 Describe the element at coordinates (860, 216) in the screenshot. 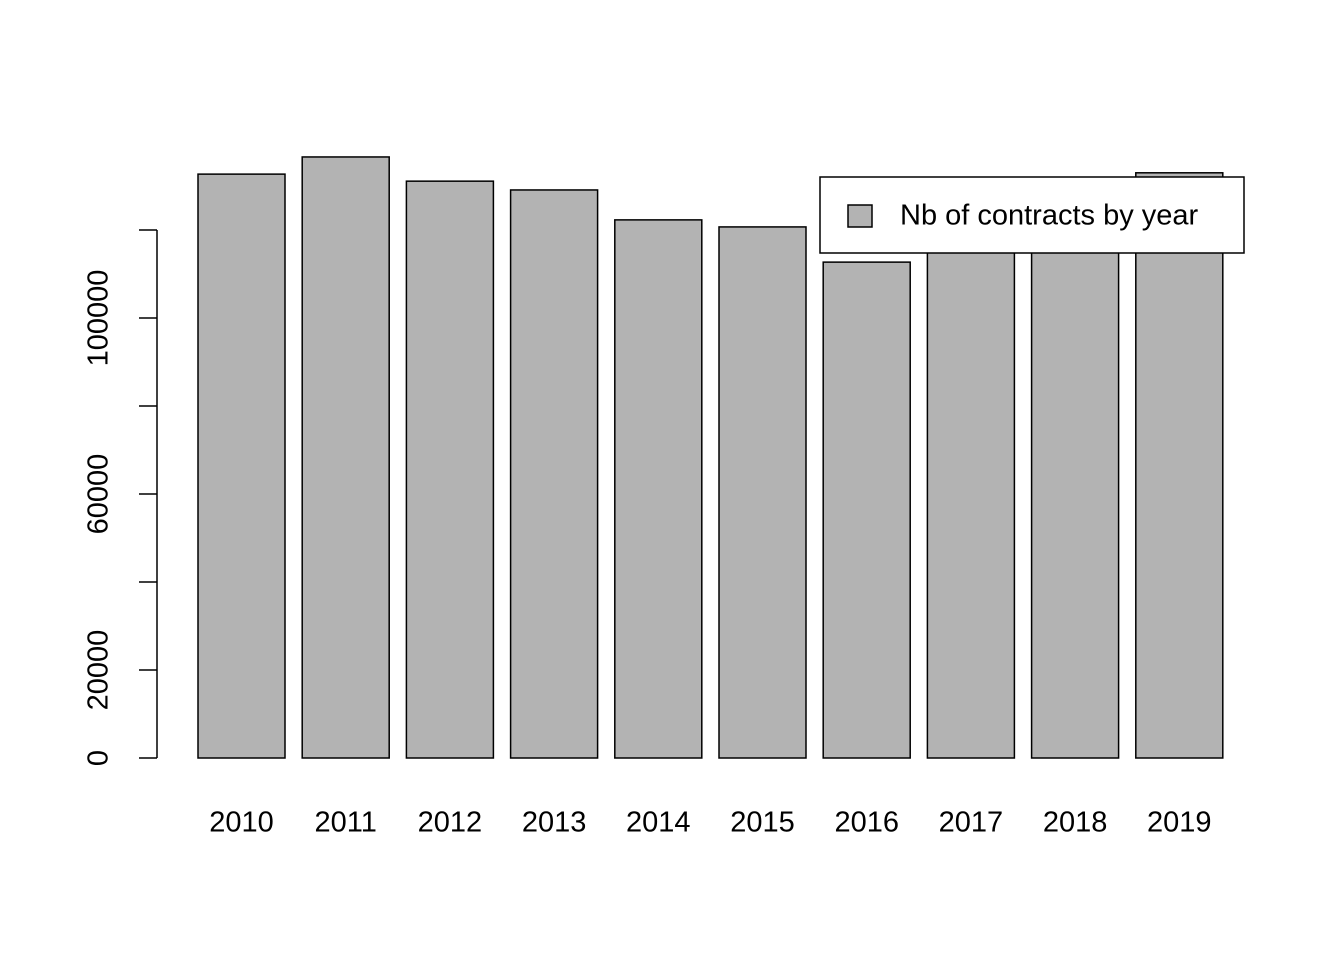

I see `legend-swatch` at that location.